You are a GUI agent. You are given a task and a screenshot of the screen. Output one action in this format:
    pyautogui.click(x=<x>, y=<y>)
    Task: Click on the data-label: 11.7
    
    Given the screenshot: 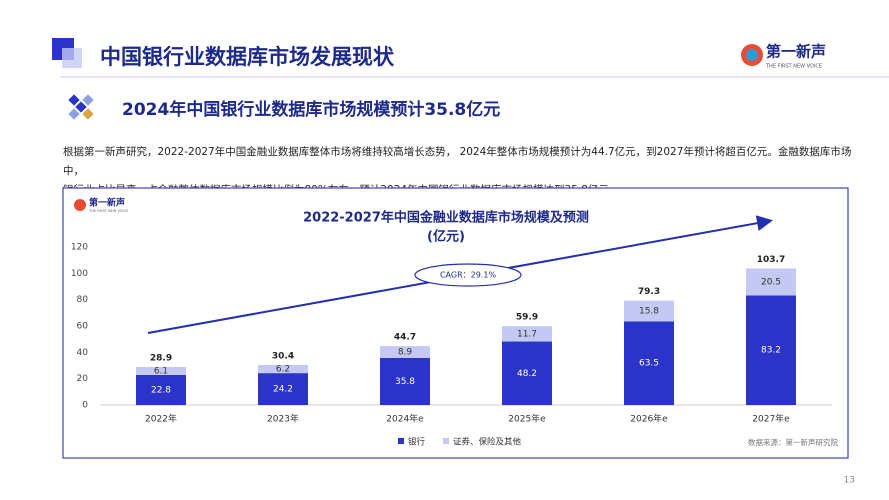 What is the action you would take?
    pyautogui.click(x=527, y=334)
    